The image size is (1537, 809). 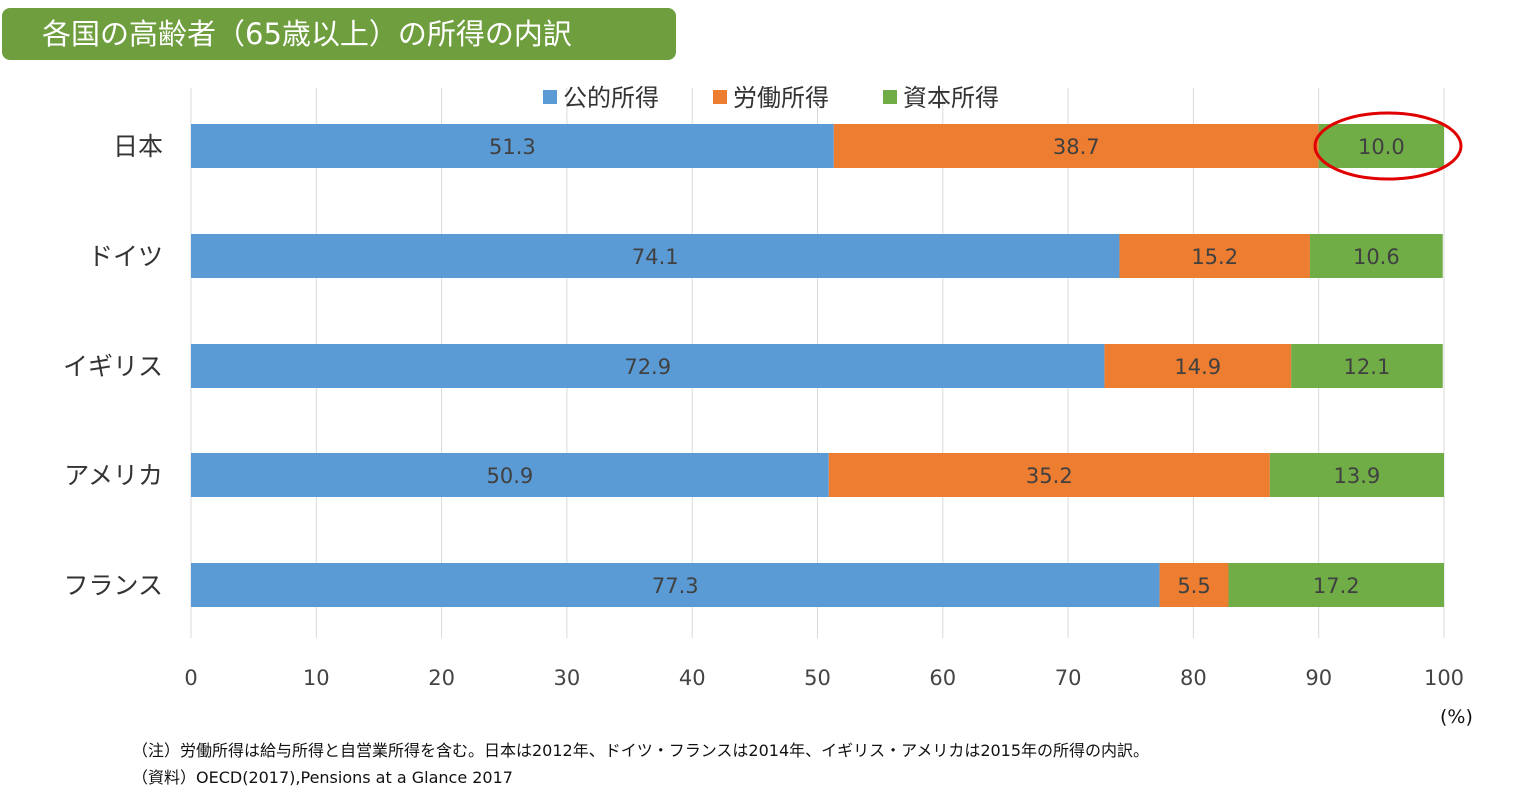 What do you see at coordinates (322, 777) in the screenshot?
I see `source-note: （資料）OECD(2017),Pensions at a Glance 2017` at bounding box center [322, 777].